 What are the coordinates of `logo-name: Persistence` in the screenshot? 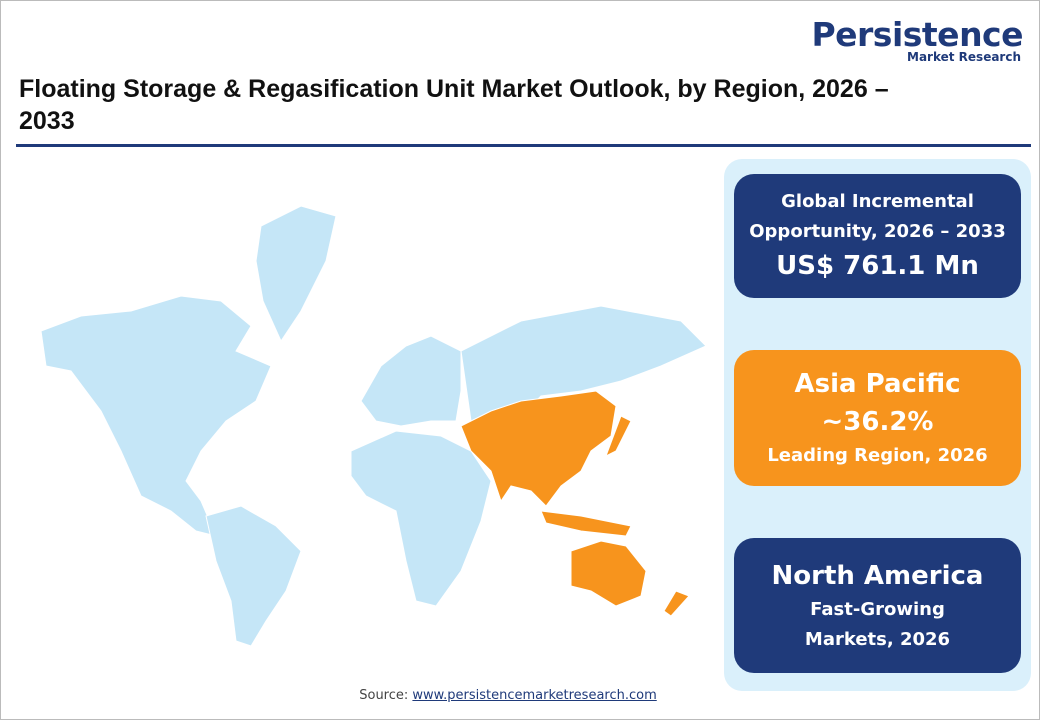 It's located at (917, 34).